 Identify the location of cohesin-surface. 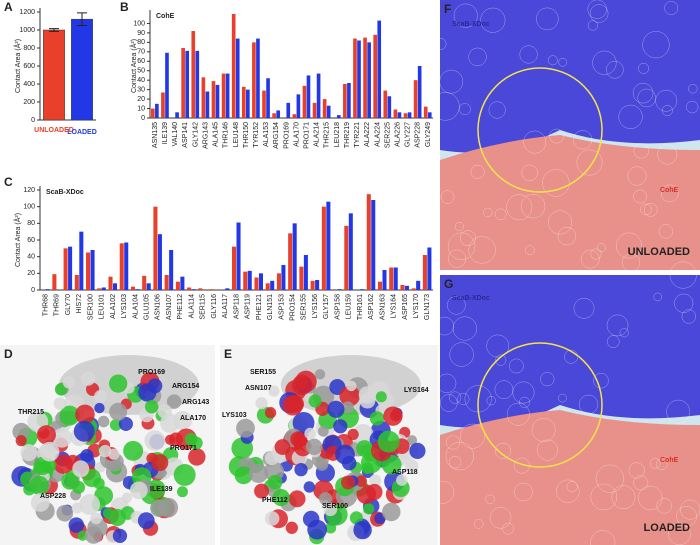
(570, 477).